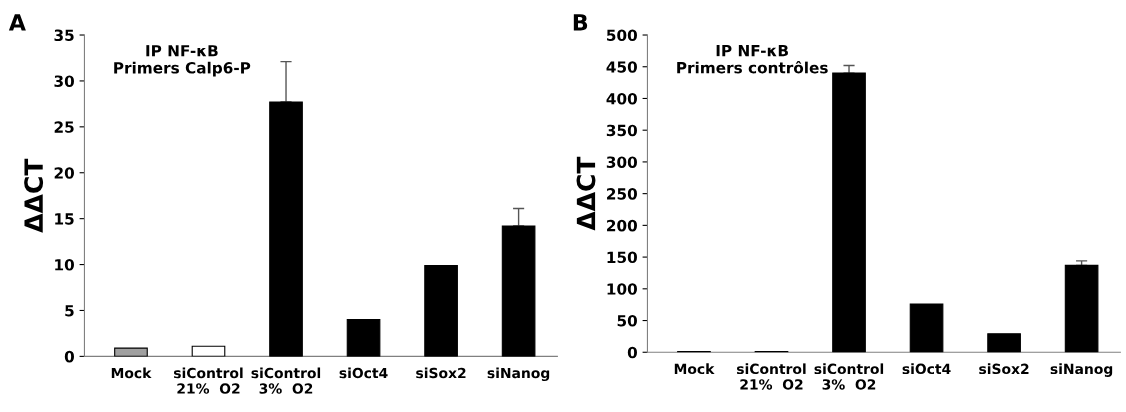 This screenshot has height=412, width=1126. I want to click on y-tick-label: 20, so click(64, 173).